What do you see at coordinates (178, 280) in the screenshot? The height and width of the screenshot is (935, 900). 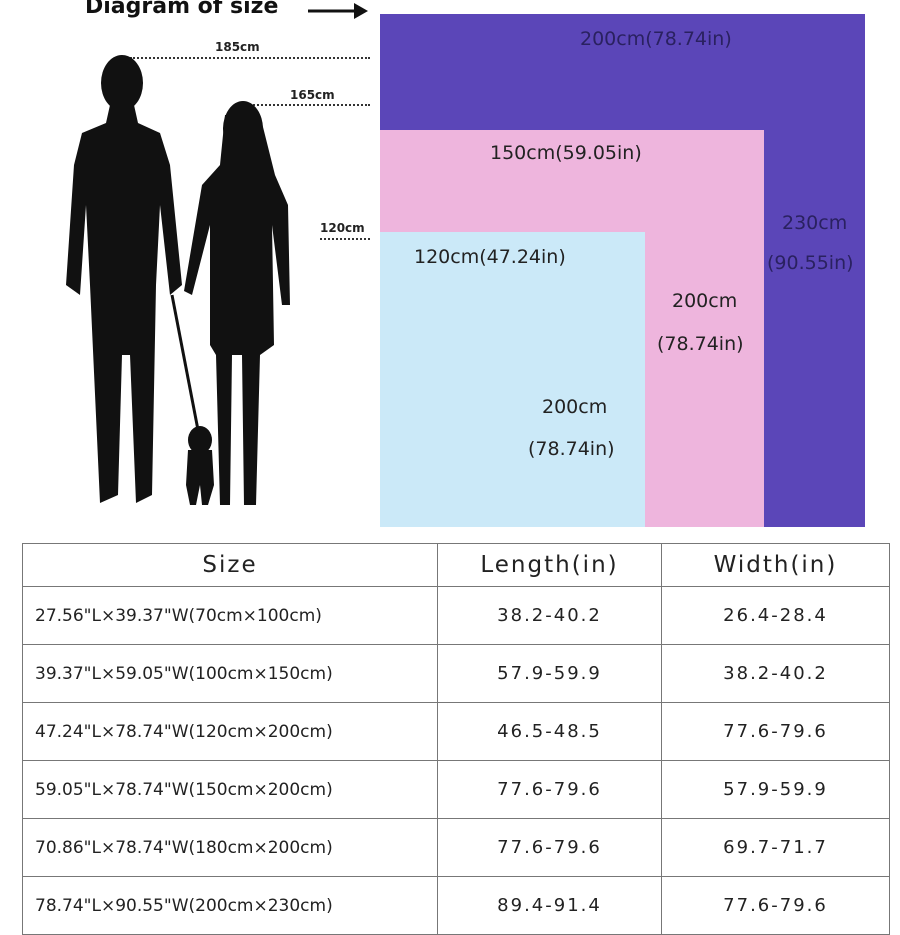 I see `people-silhouette-icon` at bounding box center [178, 280].